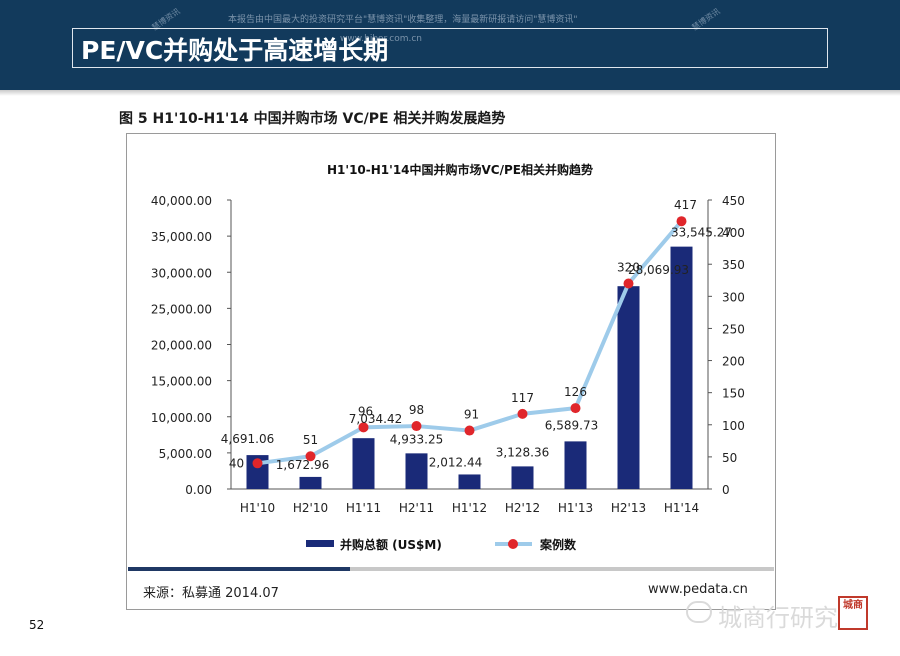 The height and width of the screenshot is (656, 900). Describe the element at coordinates (375, 419) in the screenshot. I see `bar-value-label-2: 7,034.42` at that location.